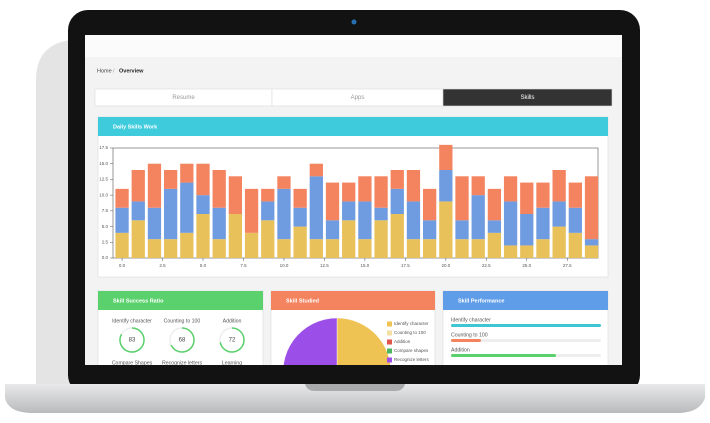 The image size is (710, 423). I want to click on x-tick-label: 20.0, so click(445, 265).